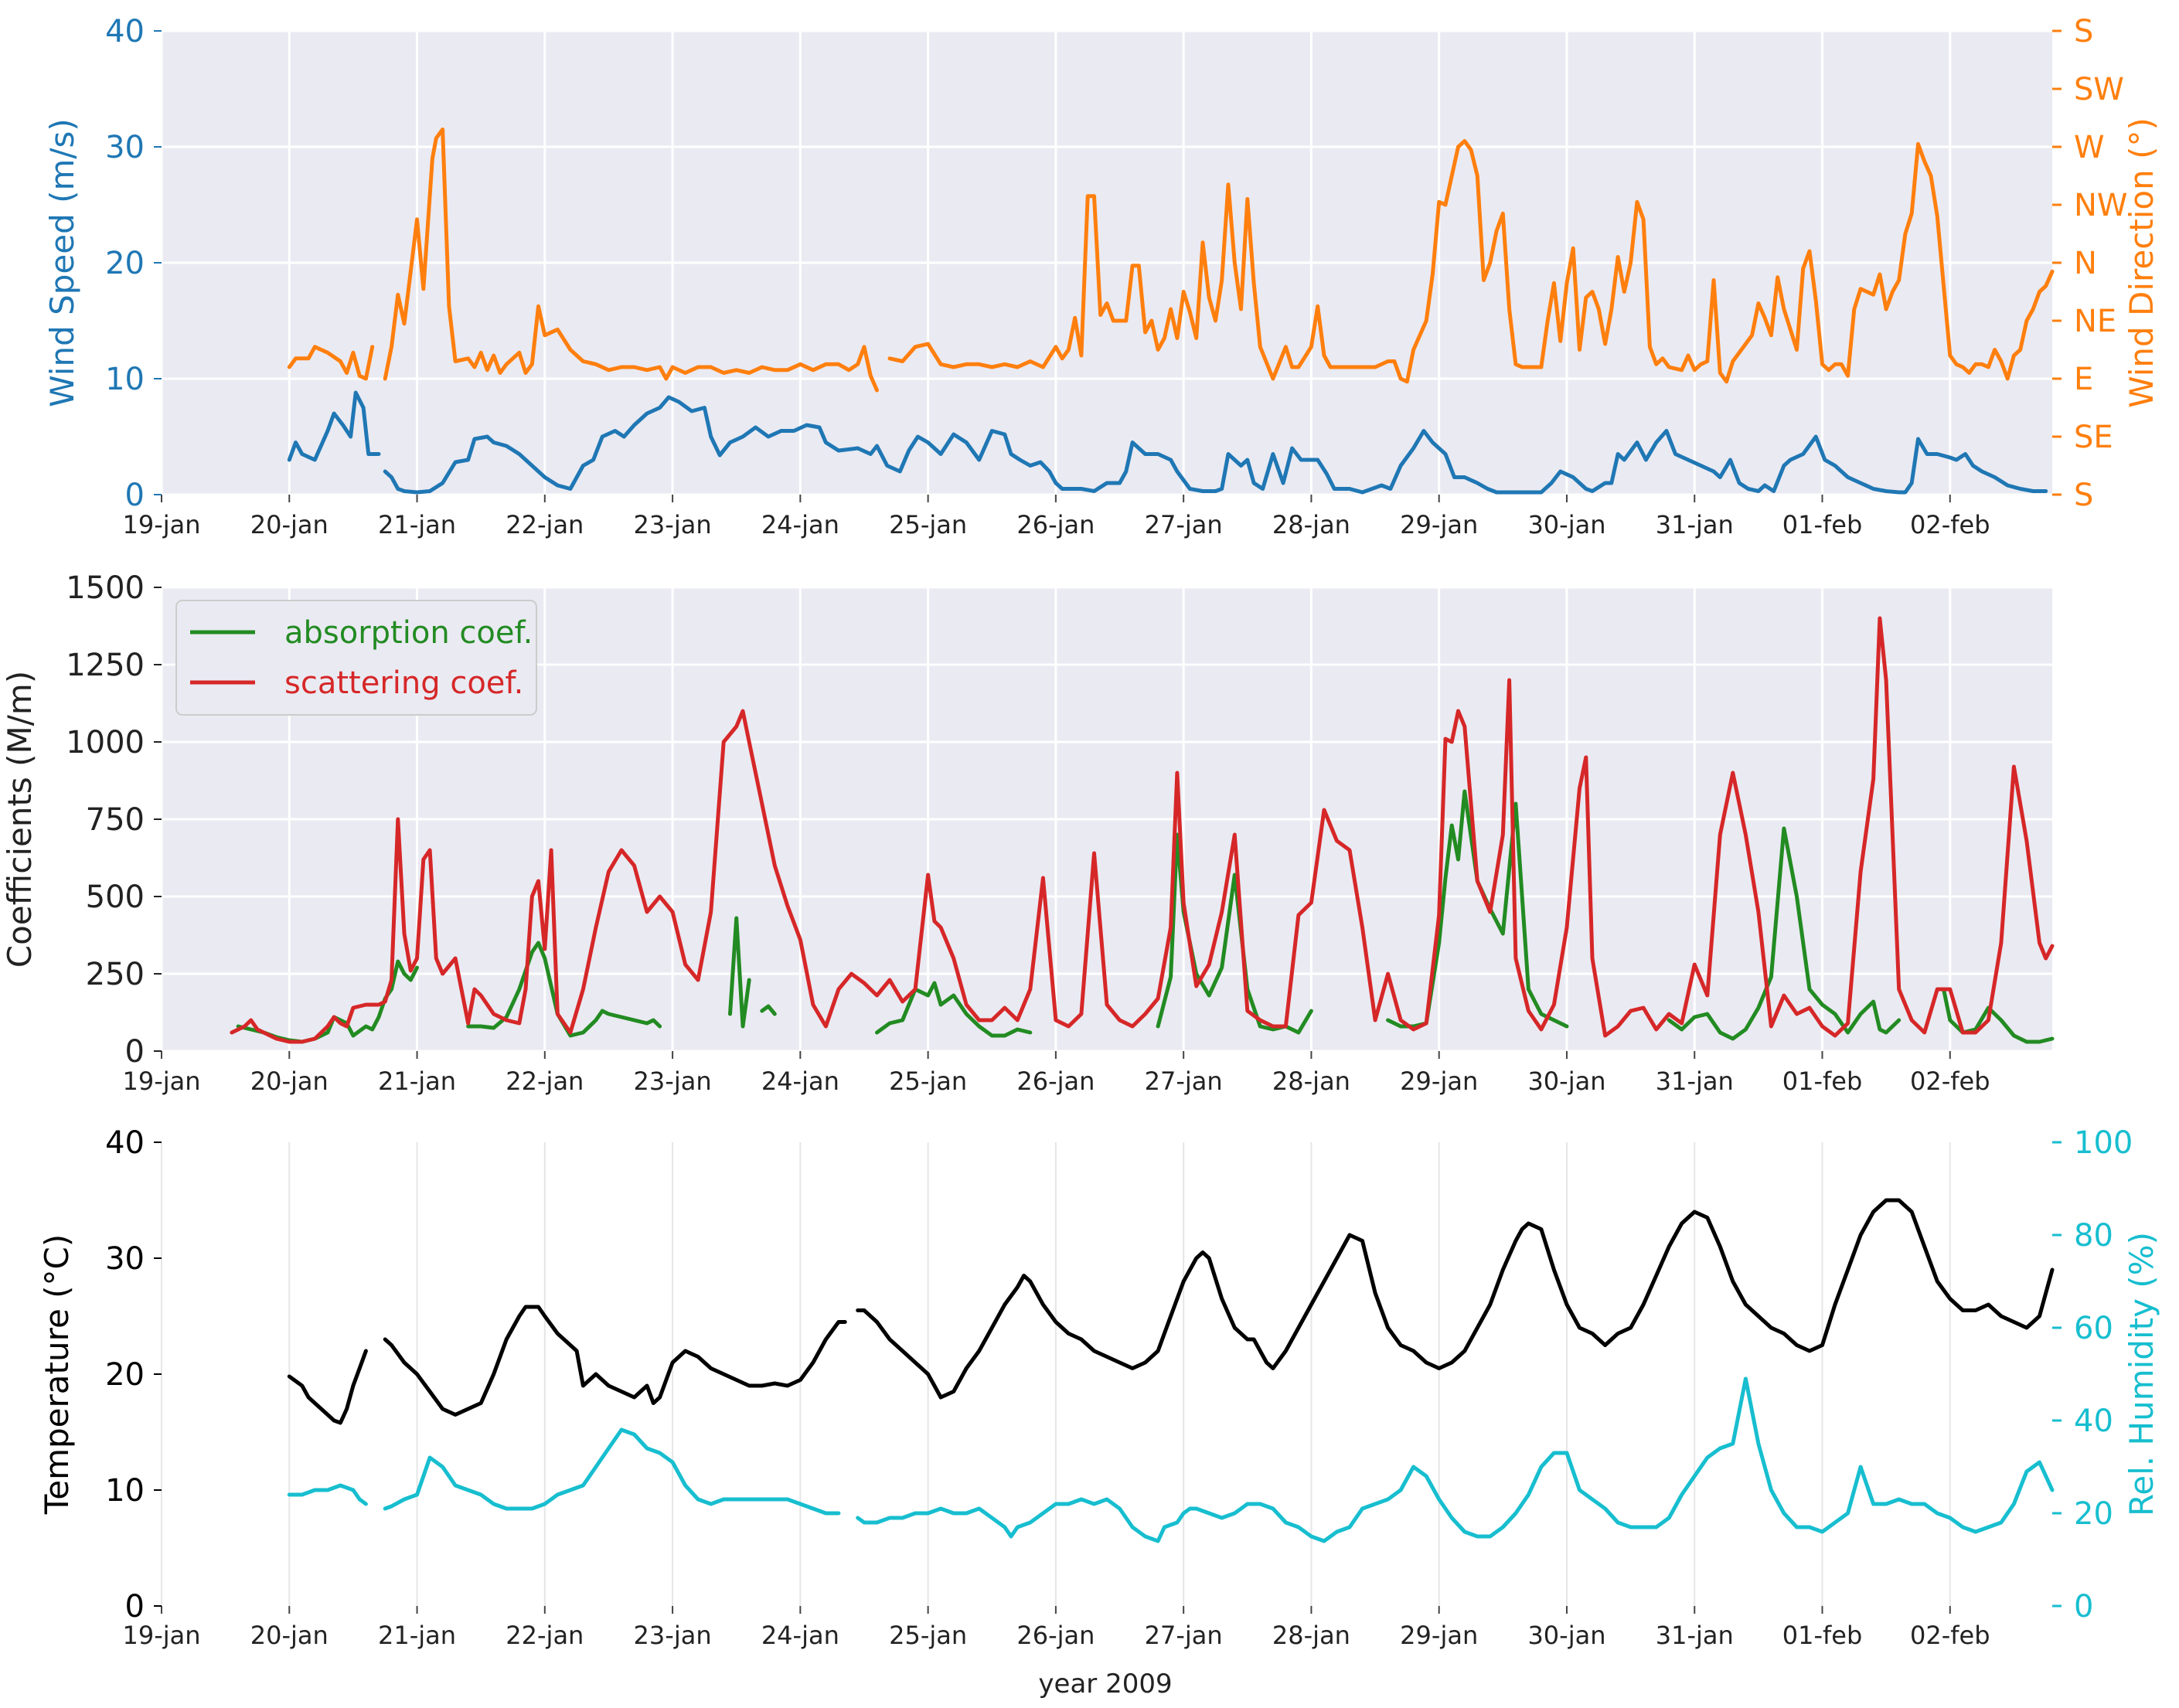  Describe the element at coordinates (20, 819) in the screenshot. I see `coef-axis-label: Coefficients (M/m)` at that location.